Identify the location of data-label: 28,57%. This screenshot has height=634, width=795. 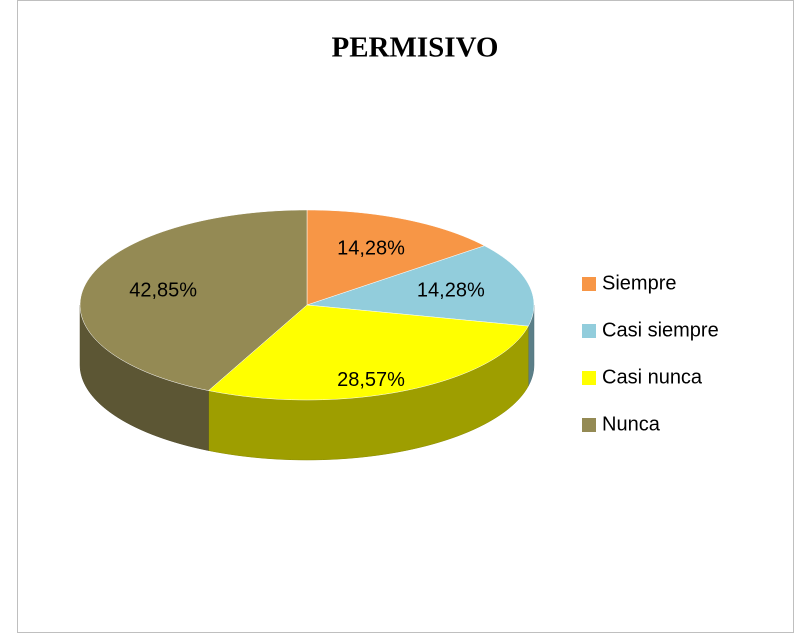
(371, 380).